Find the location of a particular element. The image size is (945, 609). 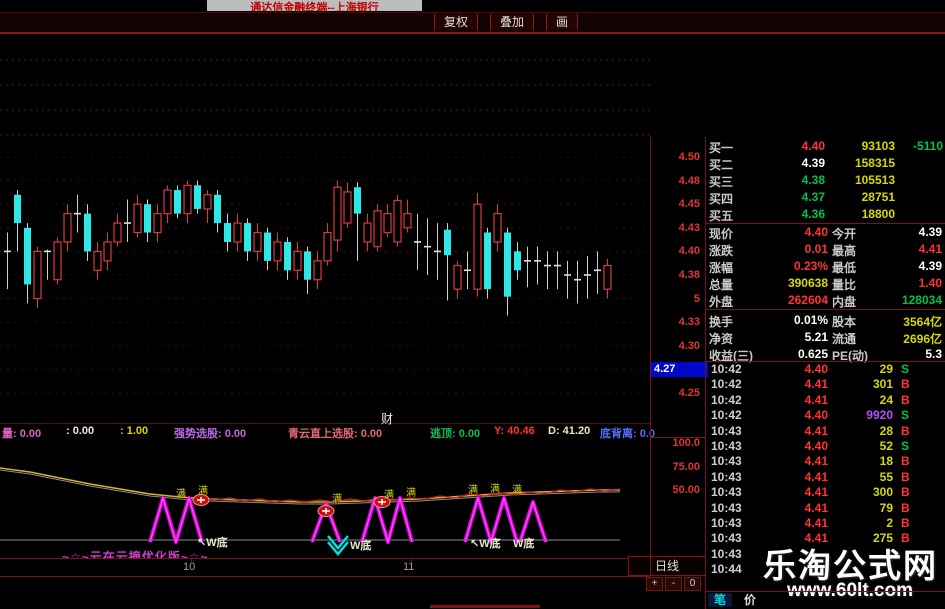

bid-price: 4.37 is located at coordinates (813, 197).